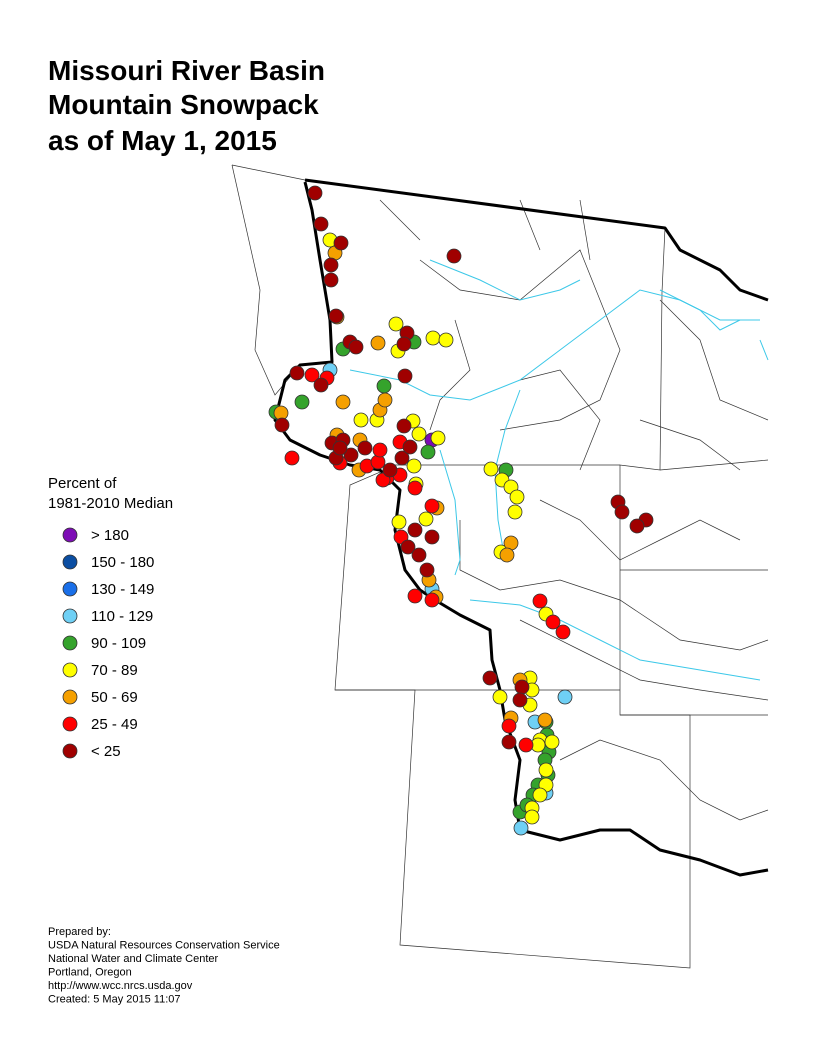 The height and width of the screenshot is (1056, 816). Describe the element at coordinates (114, 724) in the screenshot. I see `legend-label: 25 - 49` at that location.